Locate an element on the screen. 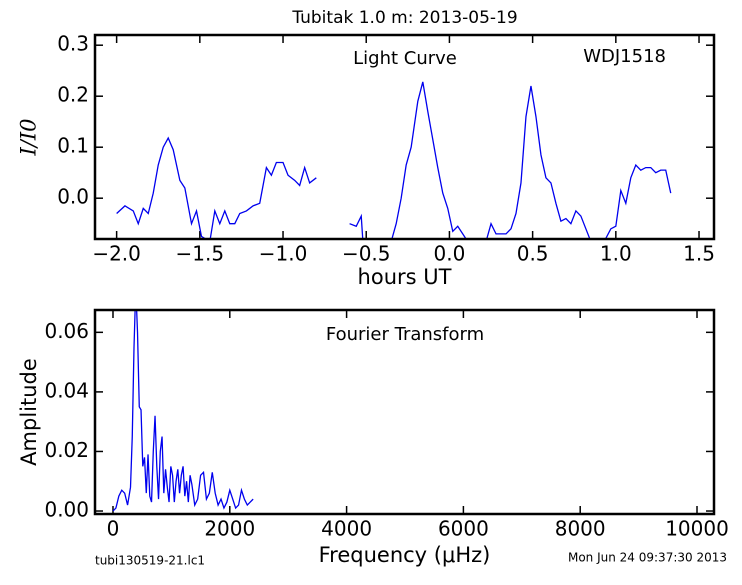 Image resolution: width=742 pixels, height=585 pixels. x-tick-label: 2000 is located at coordinates (229, 529).